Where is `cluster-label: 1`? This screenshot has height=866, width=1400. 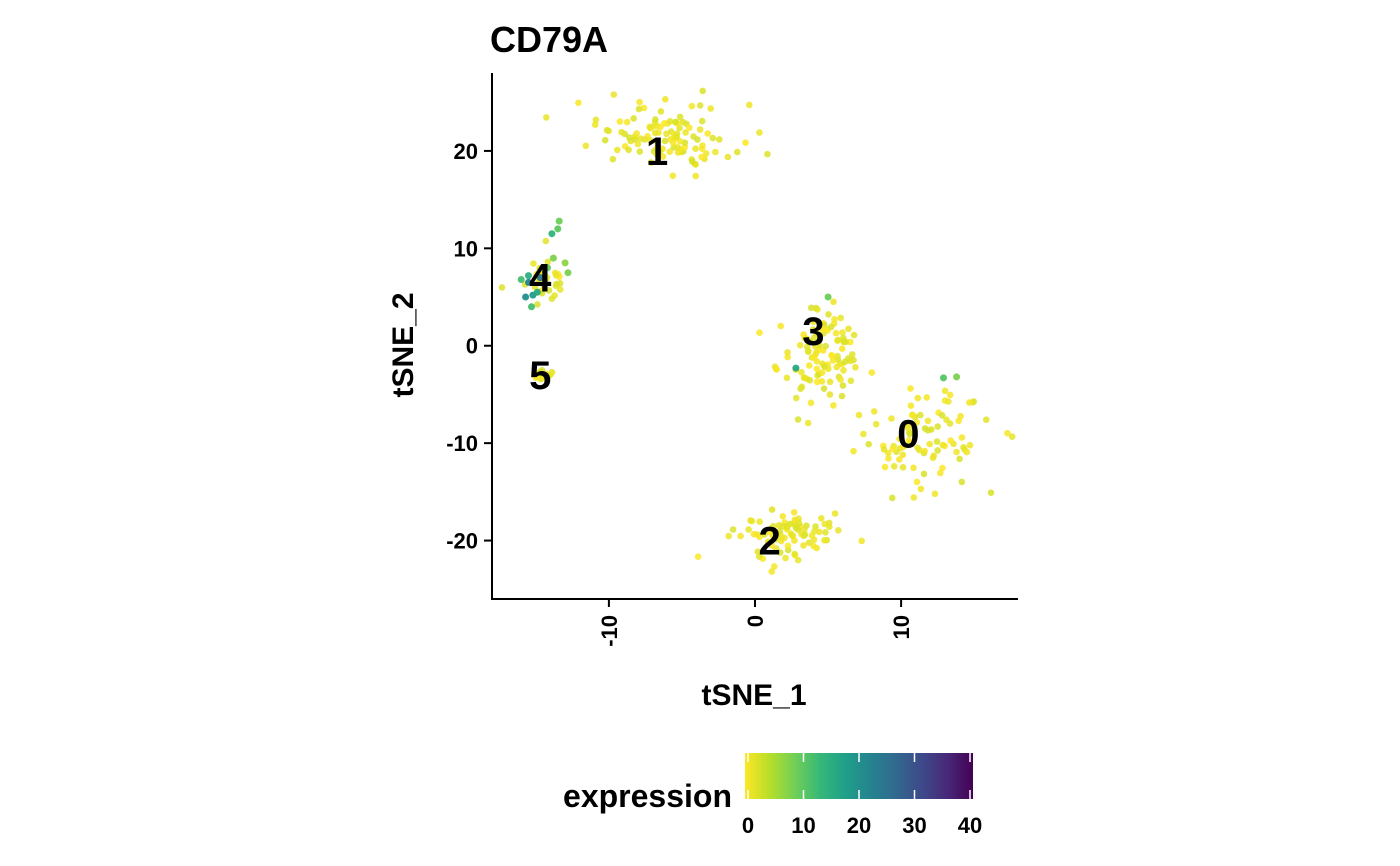
cluster-label: 1 is located at coordinates (657, 152).